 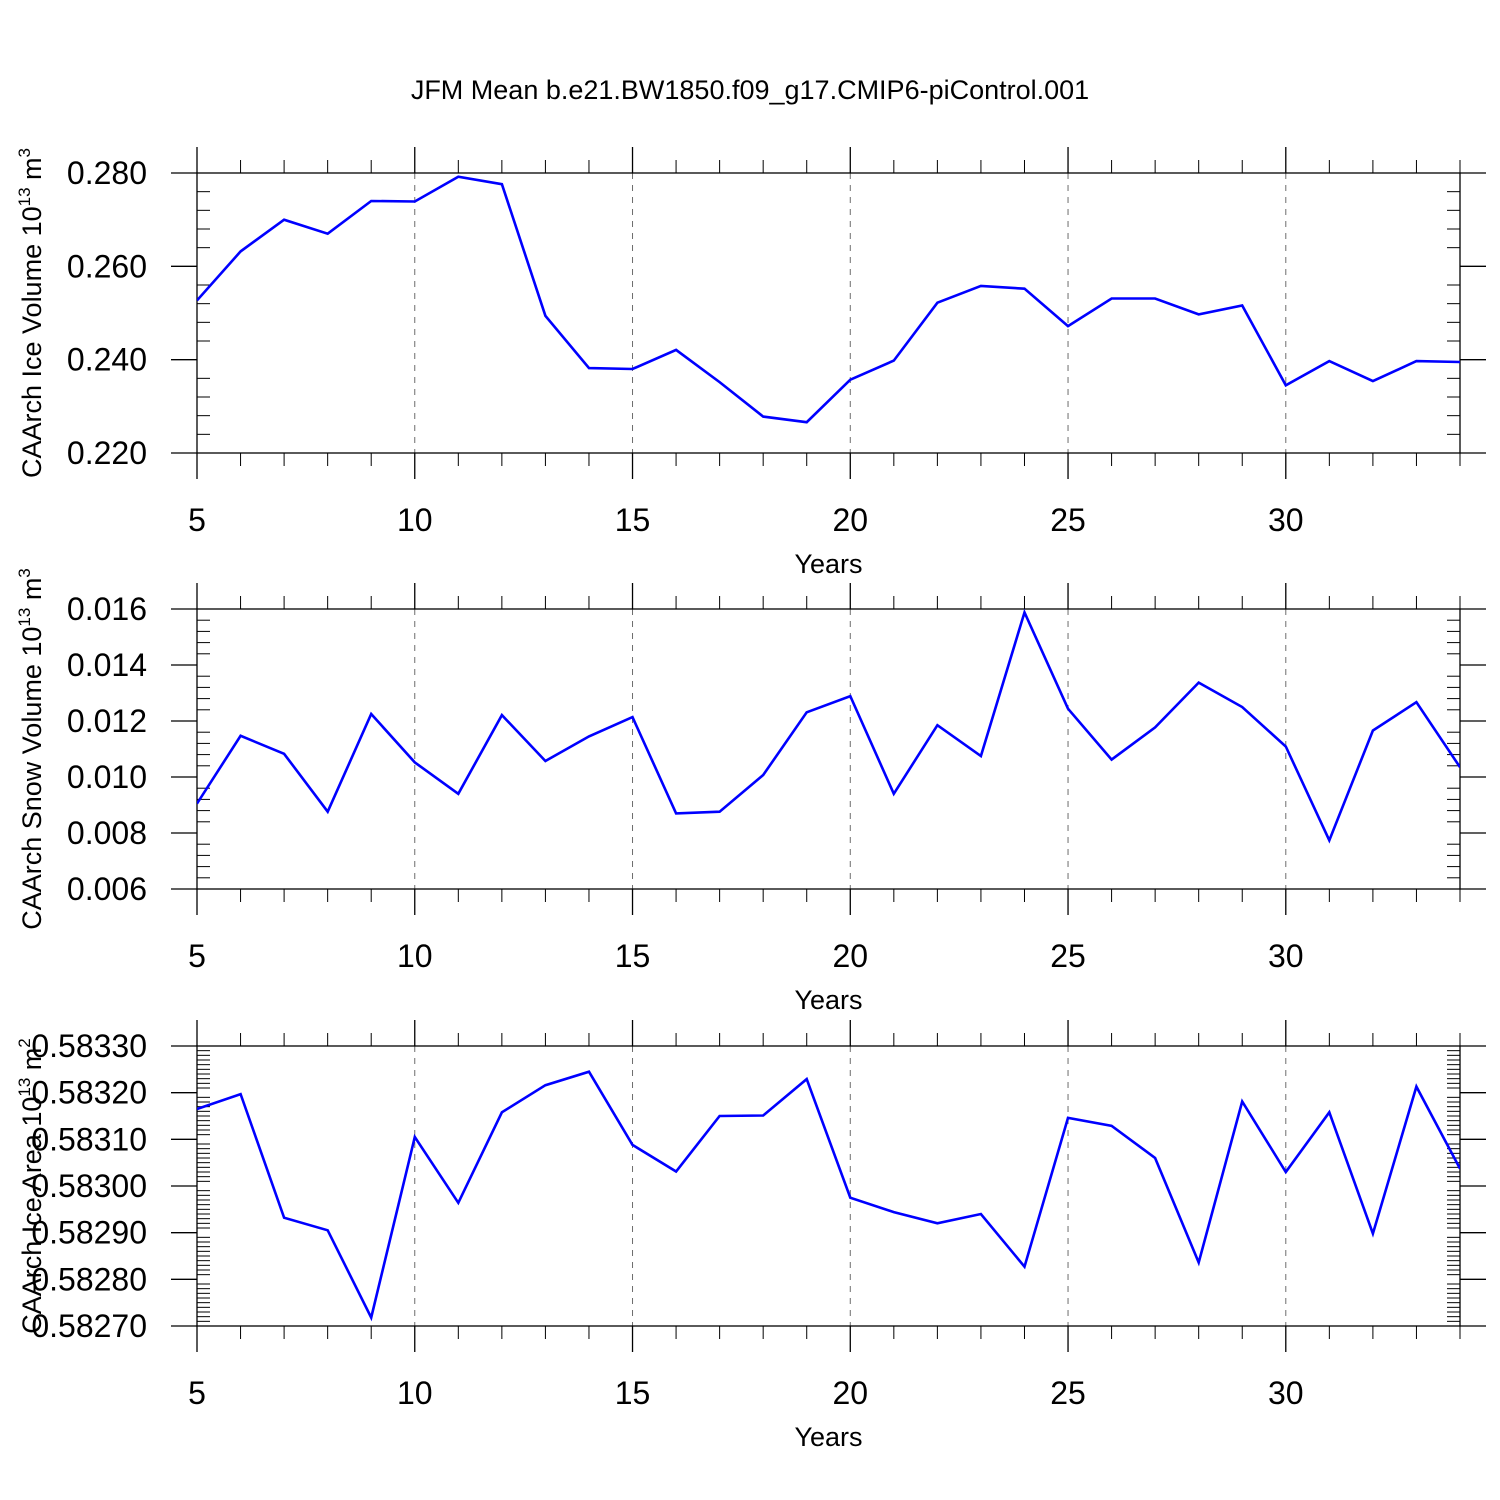 I want to click on y-tick-label: 0.012, so click(x=107, y=721).